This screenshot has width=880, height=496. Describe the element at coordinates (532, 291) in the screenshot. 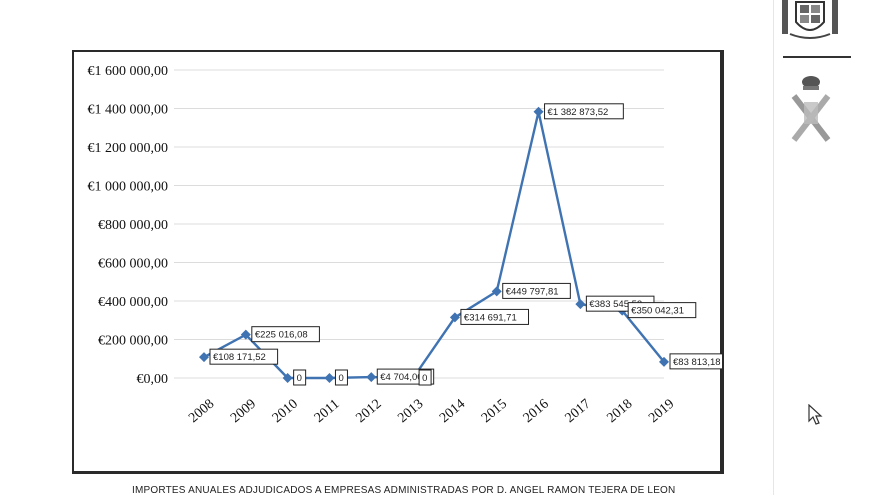

I see `svg-text: €449 797,81` at that location.